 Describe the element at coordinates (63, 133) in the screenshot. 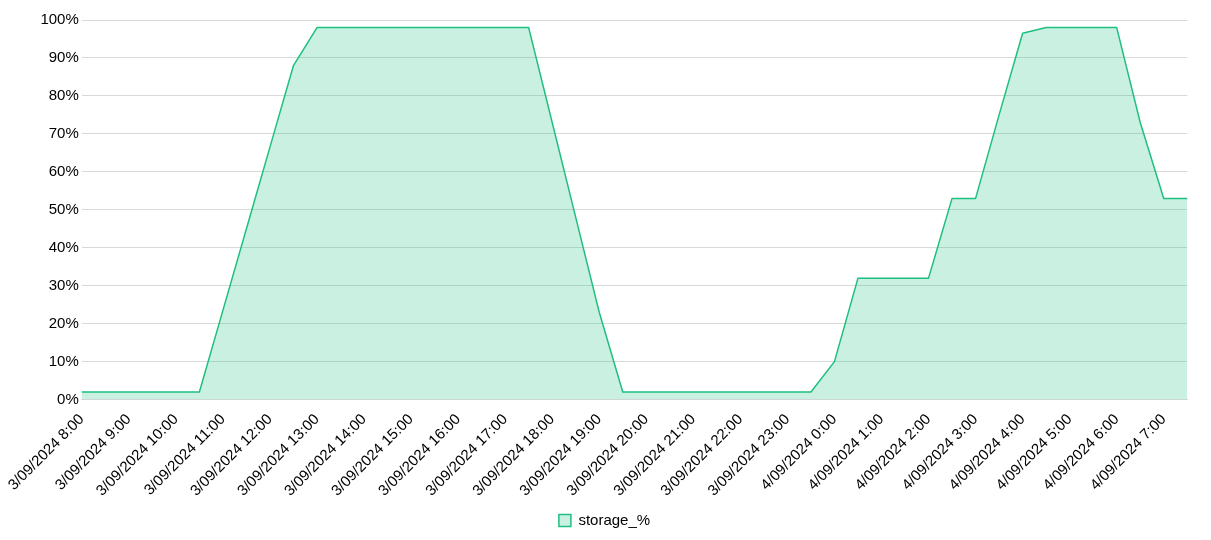

I see `y-tick-label: 70%` at that location.